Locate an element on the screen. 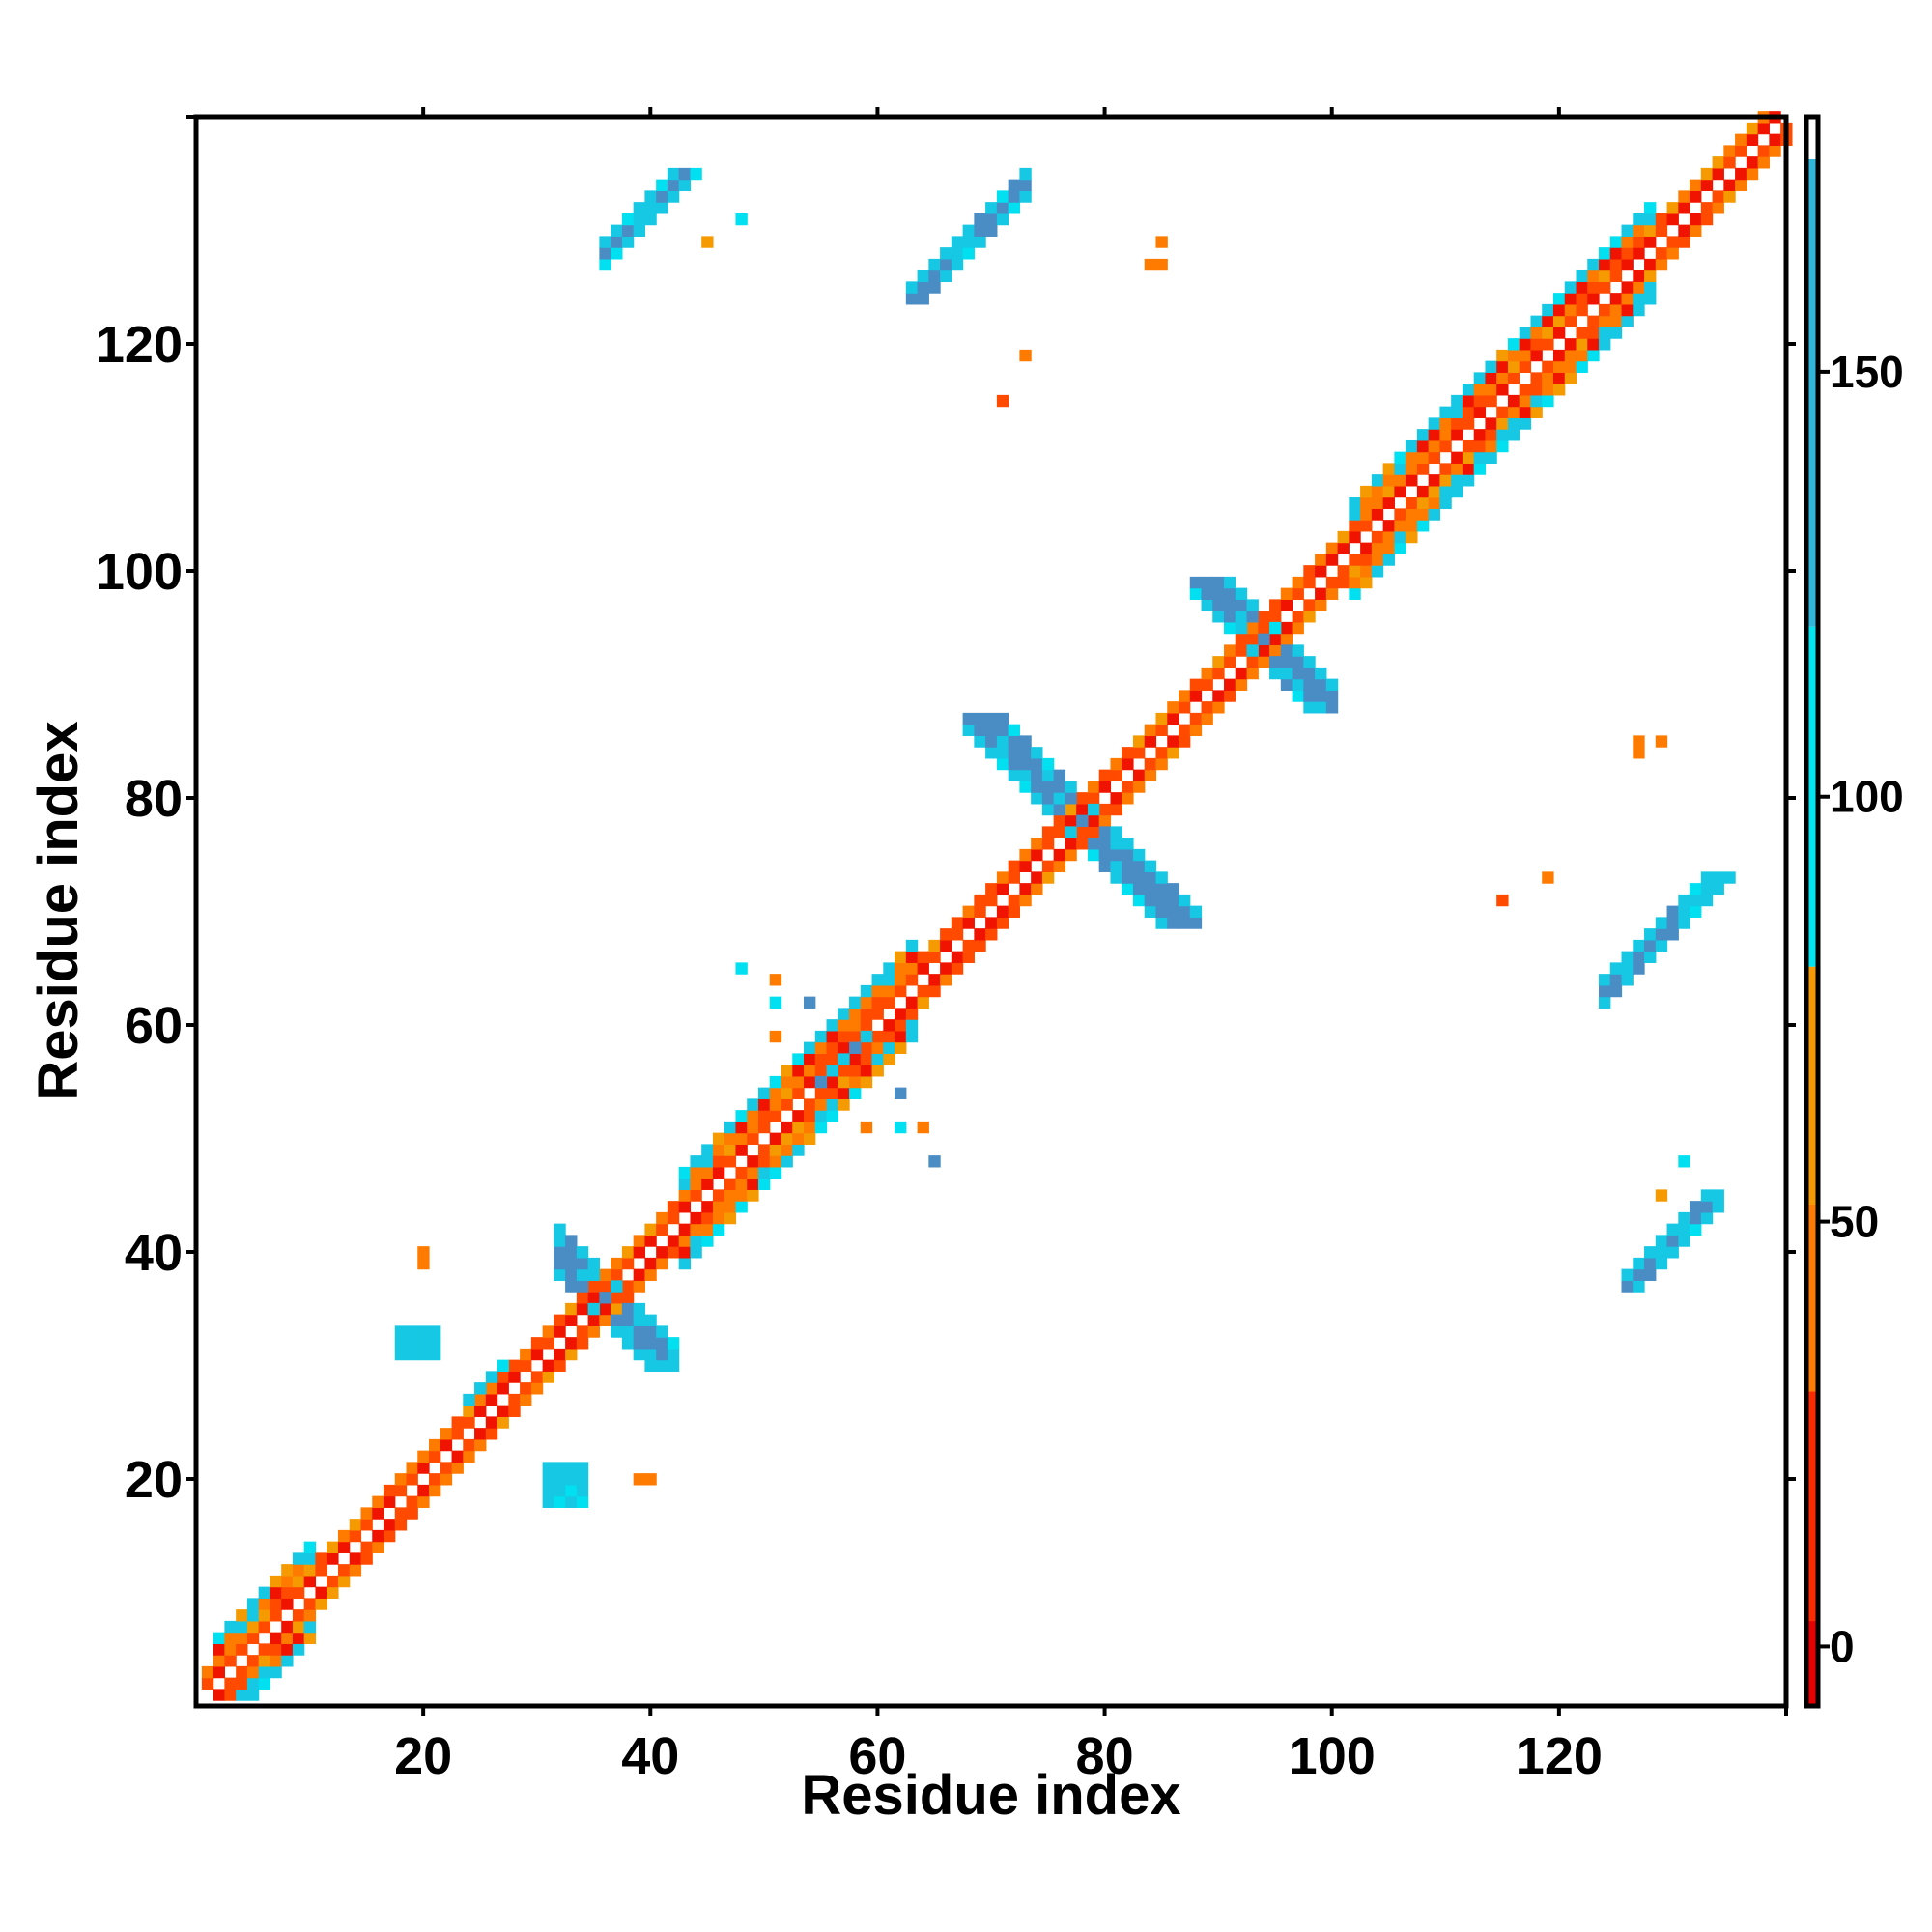  y-tick-label: 120 is located at coordinates (139, 345).